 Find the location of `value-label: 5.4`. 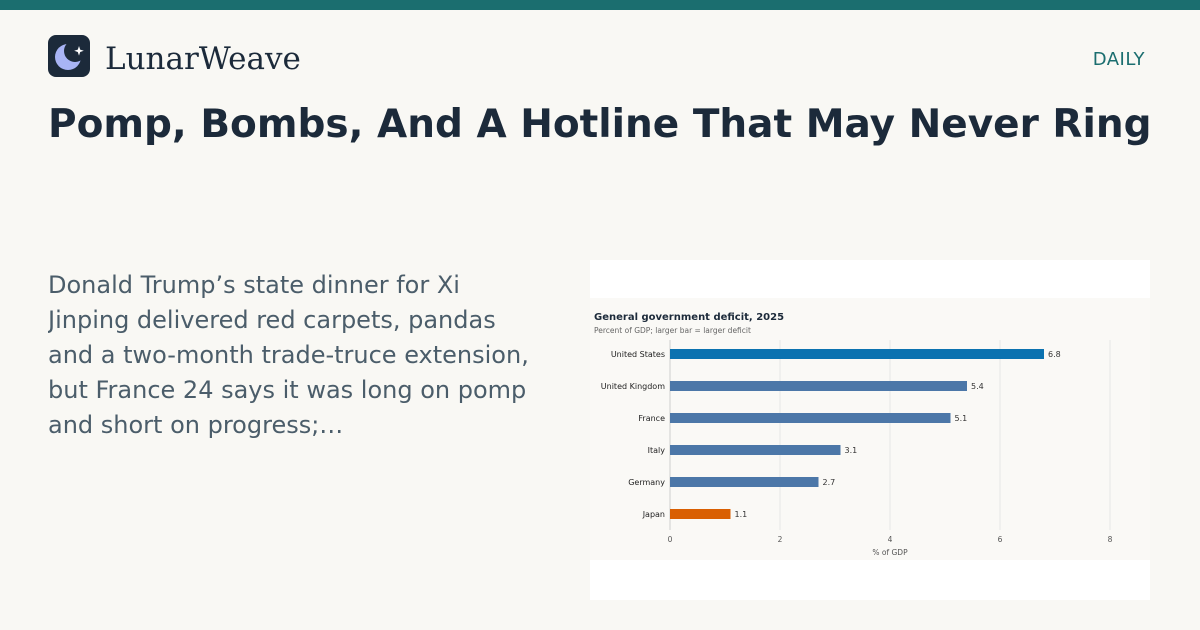

value-label: 5.4 is located at coordinates (977, 386).